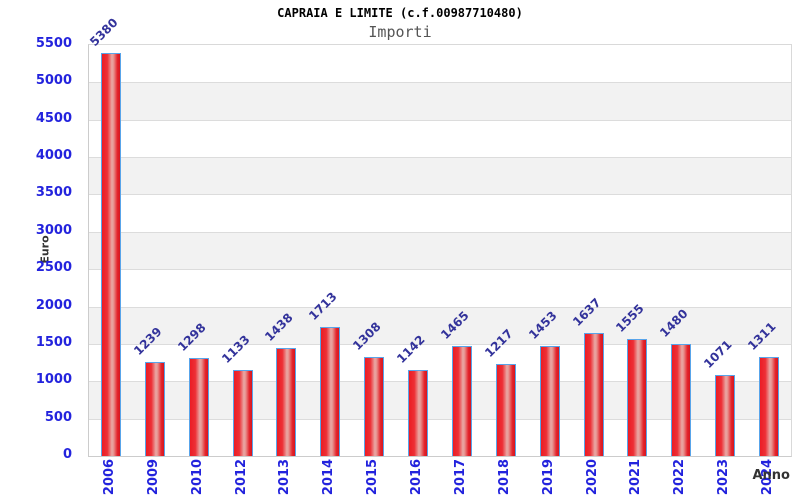  What do you see at coordinates (53, 268) in the screenshot?
I see `y-tick-label: 2500` at bounding box center [53, 268].